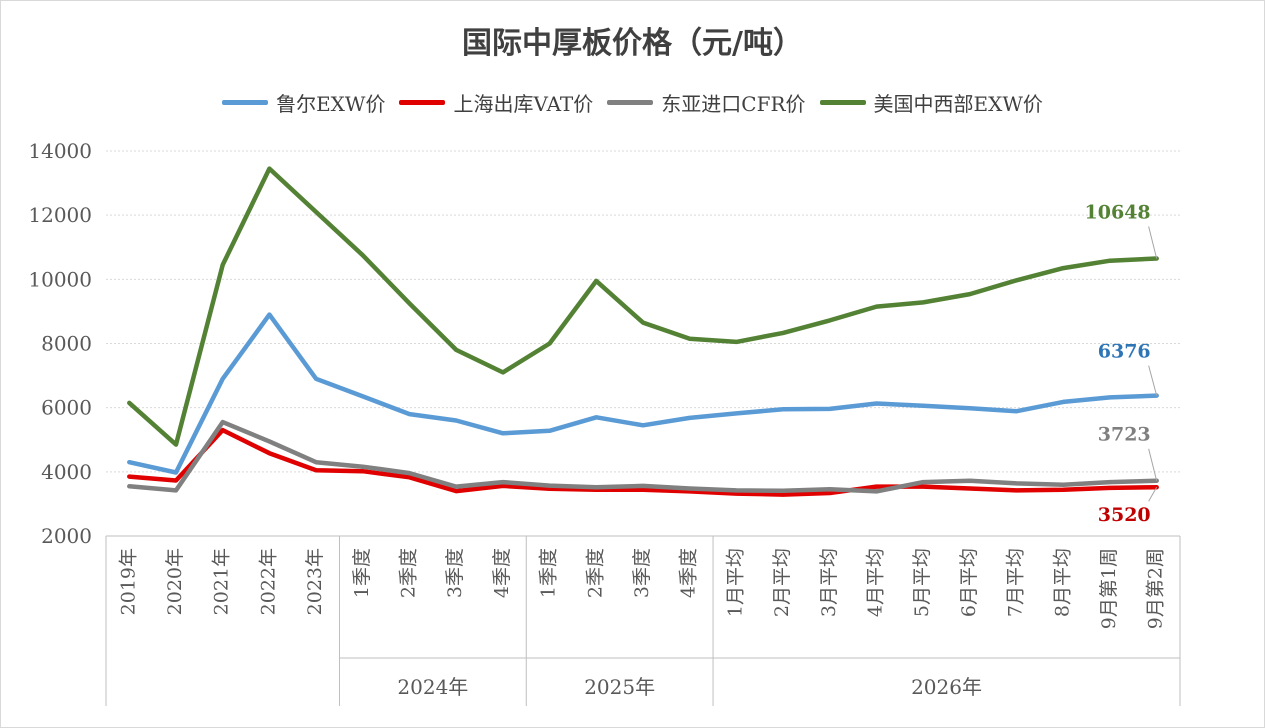 The image size is (1265, 728). Describe the element at coordinates (66, 408) in the screenshot. I see `y-tick-label: 6000` at that location.